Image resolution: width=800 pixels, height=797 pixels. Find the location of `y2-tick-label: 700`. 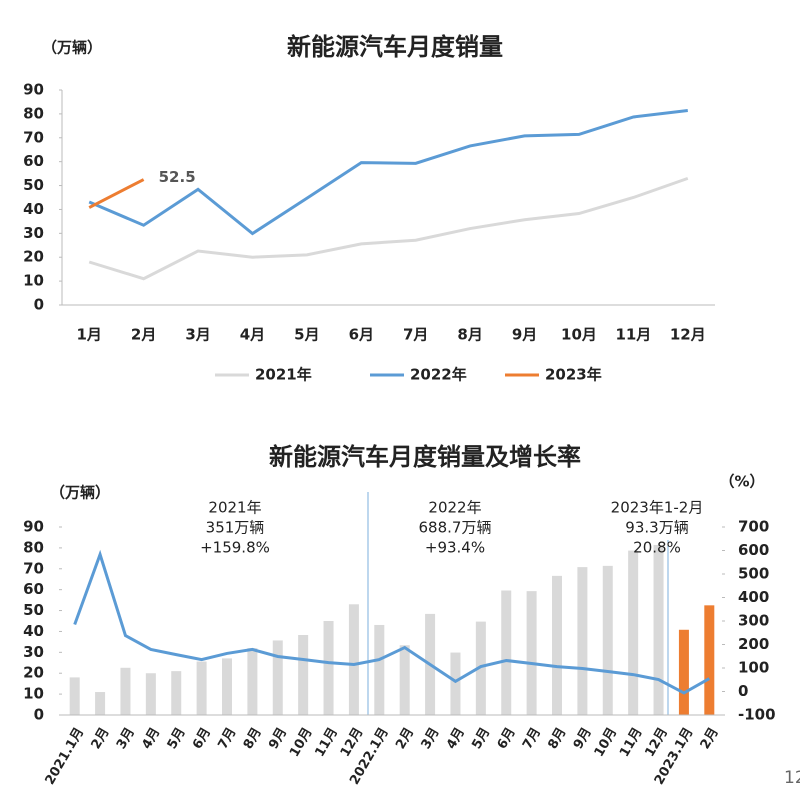

y2-tick-label: 700 is located at coordinates (753, 527).